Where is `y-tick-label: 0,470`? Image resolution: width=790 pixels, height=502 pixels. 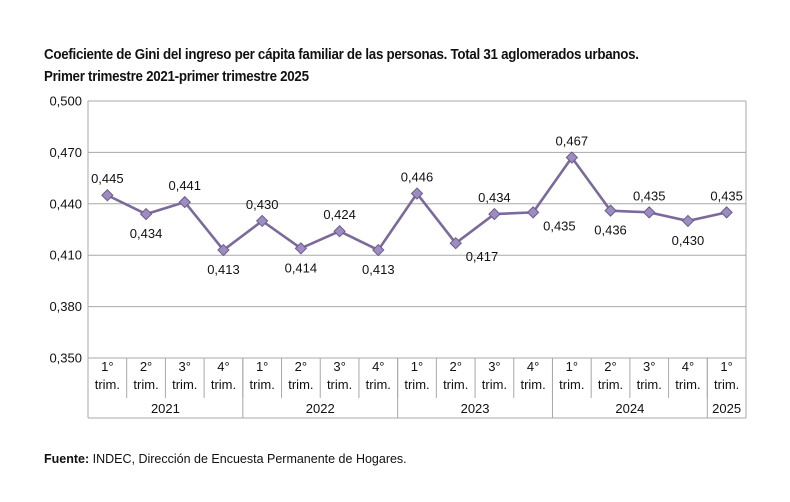 y-tick-label: 0,470 is located at coordinates (65, 152).